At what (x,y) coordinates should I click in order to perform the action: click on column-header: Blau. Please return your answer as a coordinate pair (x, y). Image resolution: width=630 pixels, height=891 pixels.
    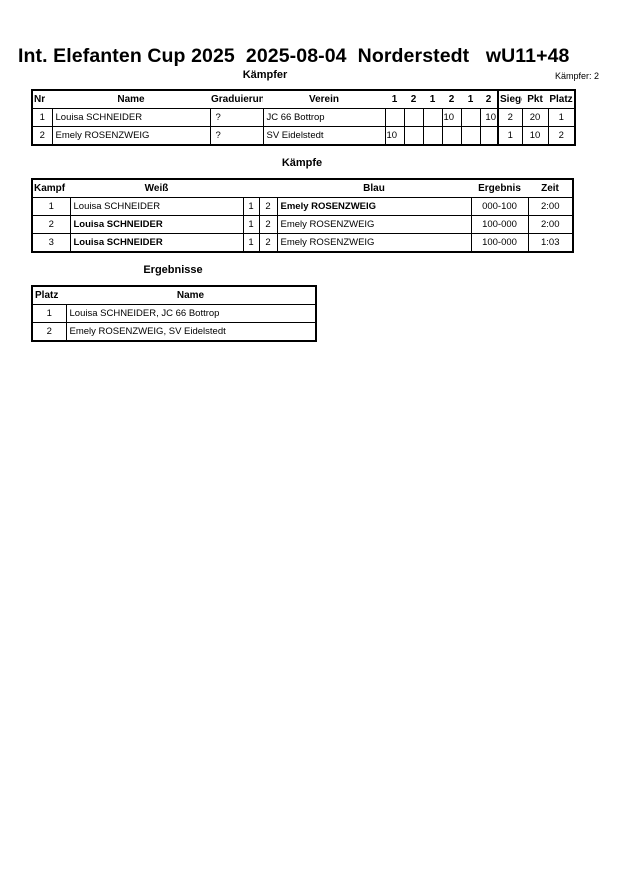
    Looking at the image, I should click on (374, 188).